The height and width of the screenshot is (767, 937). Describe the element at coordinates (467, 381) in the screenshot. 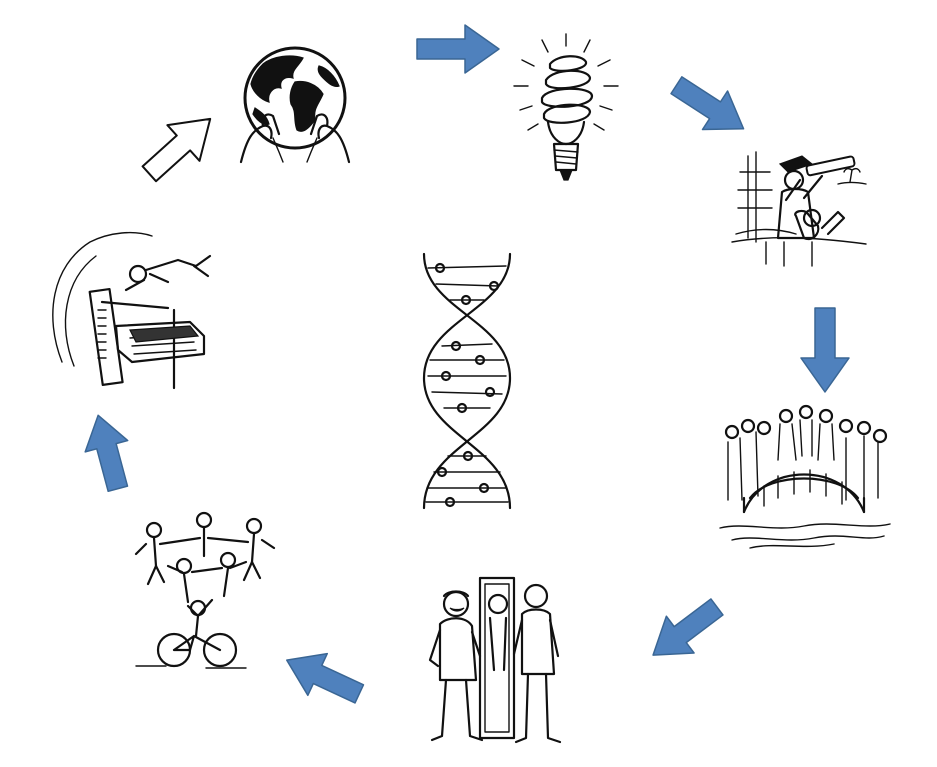

I see `dna-helix-of-people-icon` at that location.